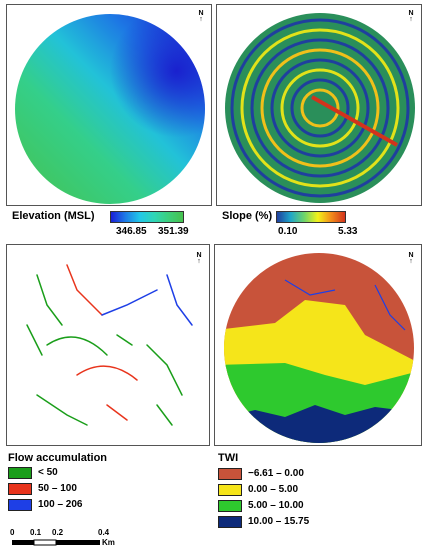 The height and width of the screenshot is (550, 426). Describe the element at coordinates (173, 231) in the screenshot. I see `elevation-max-label: 351.39` at that location.